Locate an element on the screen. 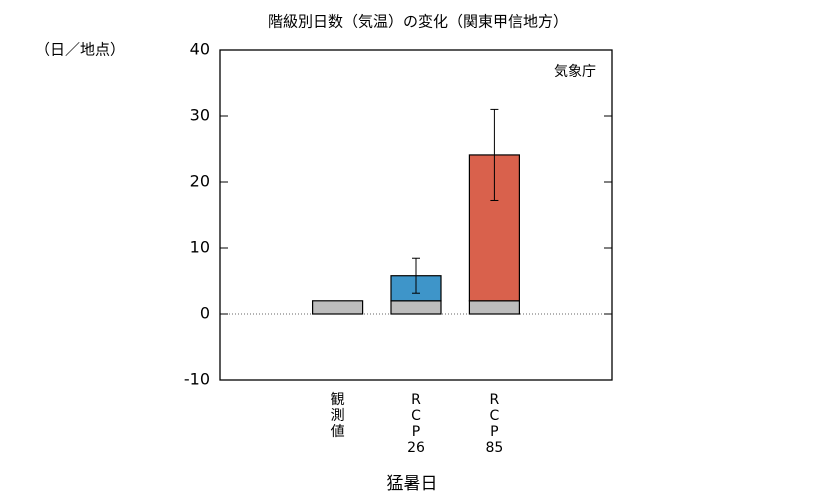 This screenshot has width=833, height=502. x-tick-label: R C P 26 is located at coordinates (416, 424).